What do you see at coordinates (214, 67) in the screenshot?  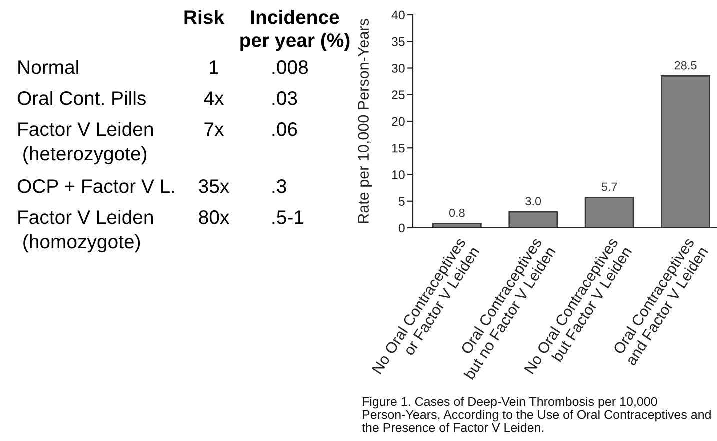 I see `text: 1` at bounding box center [214, 67].